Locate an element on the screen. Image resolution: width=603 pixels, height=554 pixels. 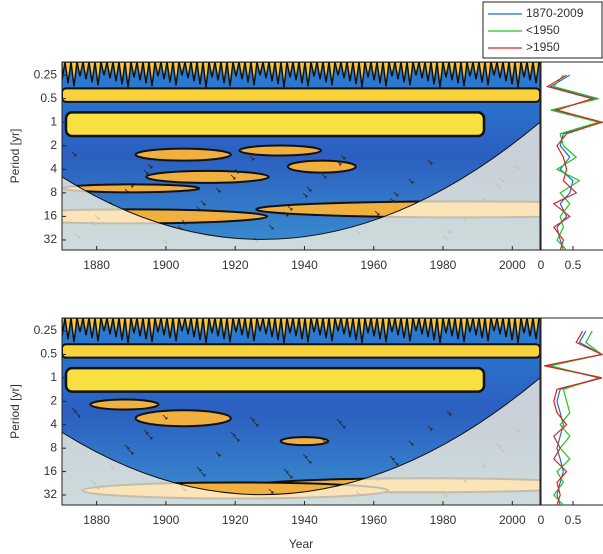
x-axis-label: Year is located at coordinates (301, 544).